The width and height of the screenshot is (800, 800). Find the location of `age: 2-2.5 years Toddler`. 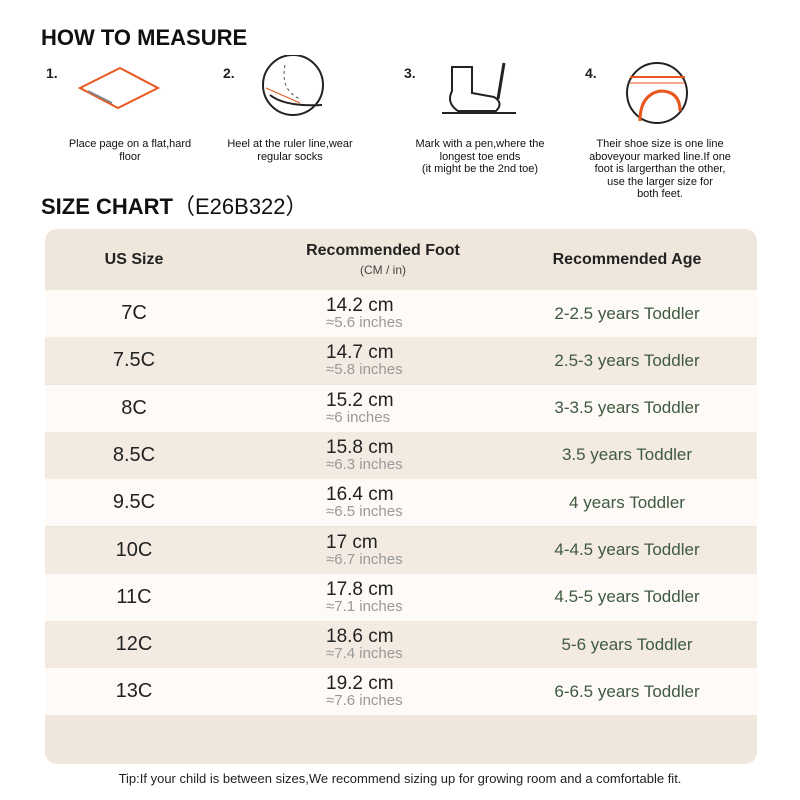

age: 2-2.5 years Toddler is located at coordinates (627, 313).